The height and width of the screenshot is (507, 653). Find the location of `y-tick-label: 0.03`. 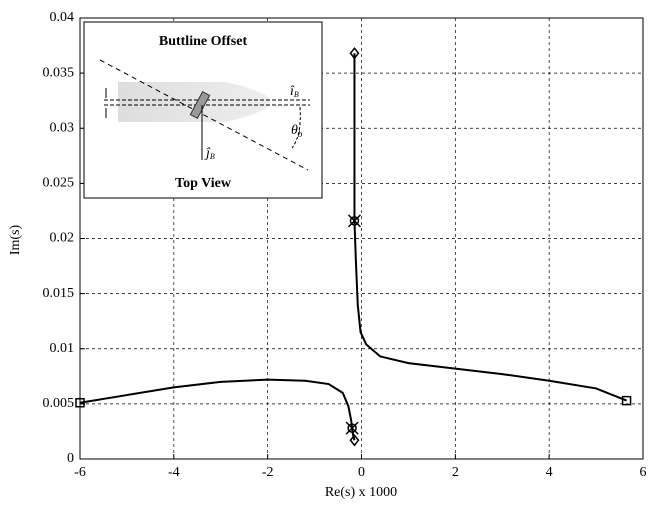

y-tick-label: 0.03 is located at coordinates (62, 127).